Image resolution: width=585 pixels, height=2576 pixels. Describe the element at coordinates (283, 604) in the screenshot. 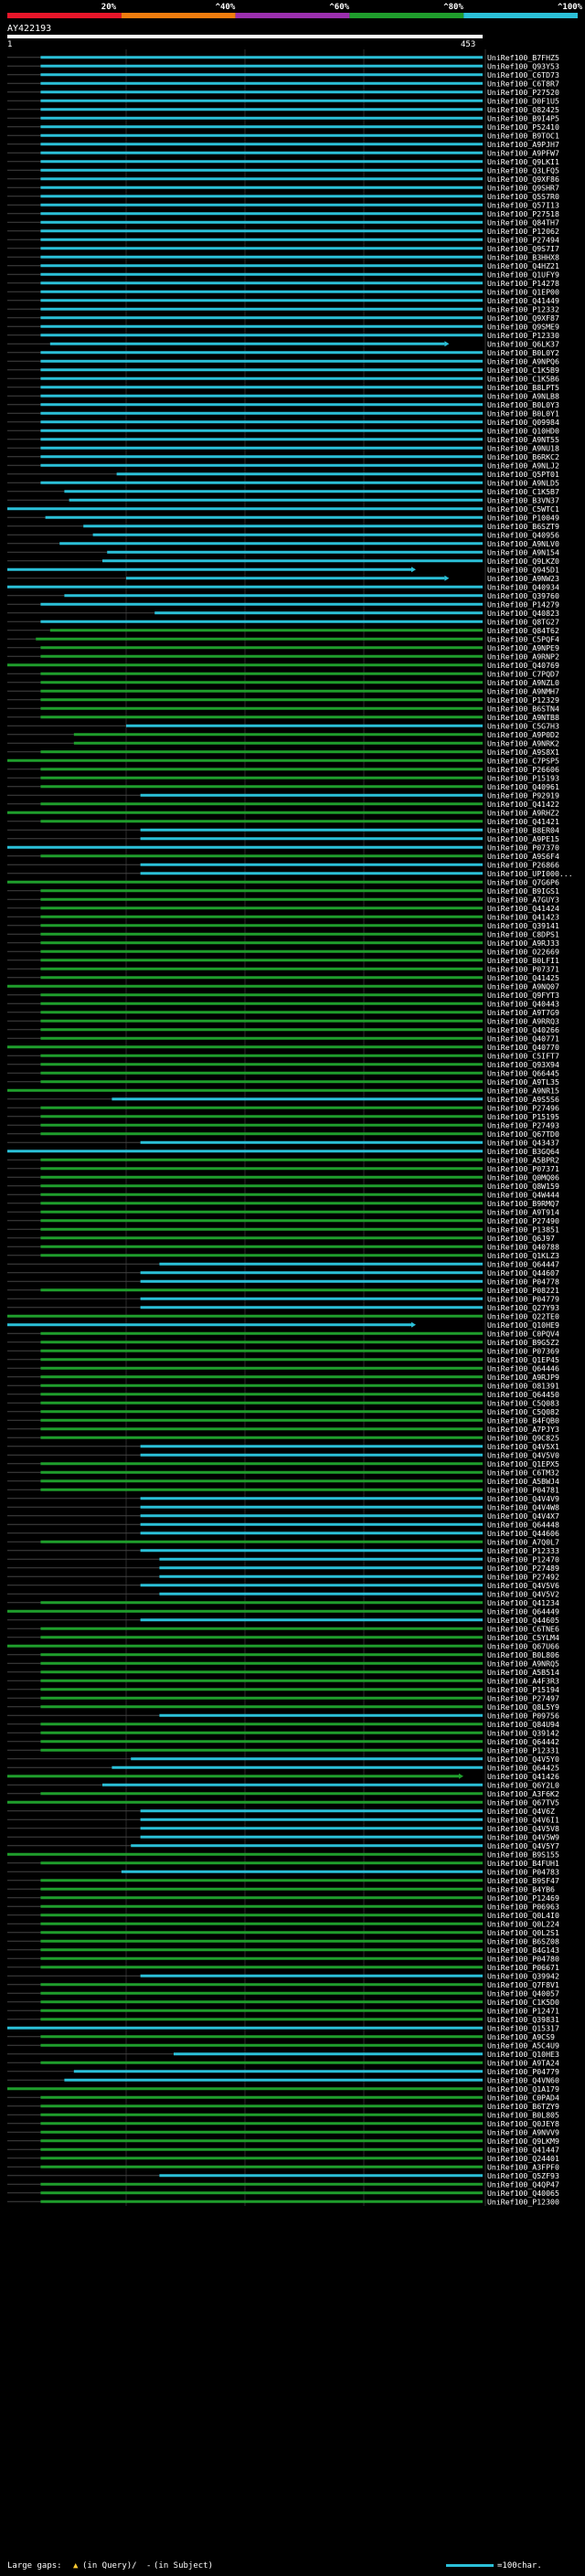

I see `table-row: UniRef100_P14279` at that location.